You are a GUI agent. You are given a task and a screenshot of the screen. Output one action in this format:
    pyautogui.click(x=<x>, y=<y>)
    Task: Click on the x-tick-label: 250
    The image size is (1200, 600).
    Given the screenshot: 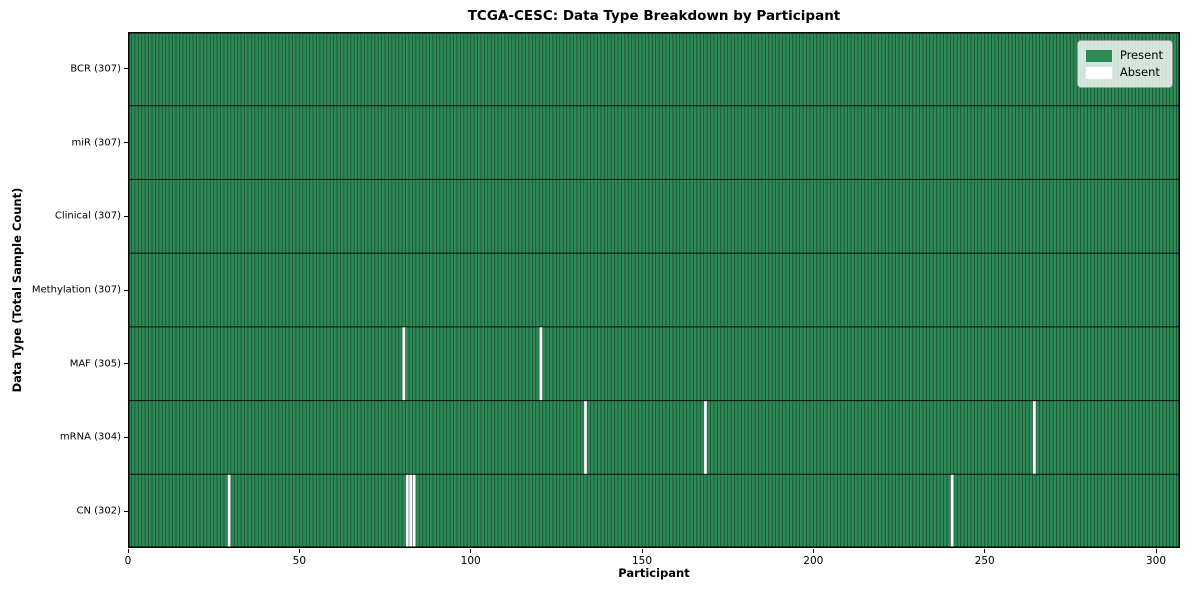 What is the action you would take?
    pyautogui.click(x=984, y=561)
    